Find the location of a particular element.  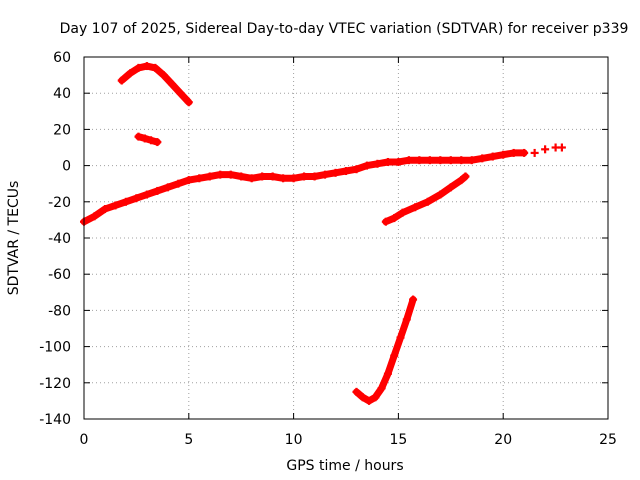

y-tick-label: 40 is located at coordinates (62, 94).